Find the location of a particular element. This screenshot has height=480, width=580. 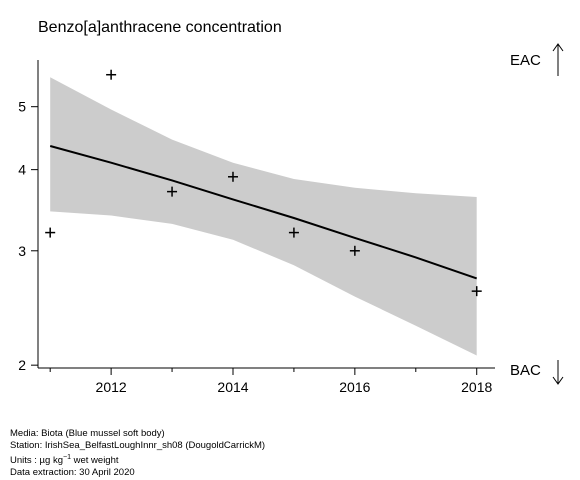

units-exponent: −1 is located at coordinates (67, 457).